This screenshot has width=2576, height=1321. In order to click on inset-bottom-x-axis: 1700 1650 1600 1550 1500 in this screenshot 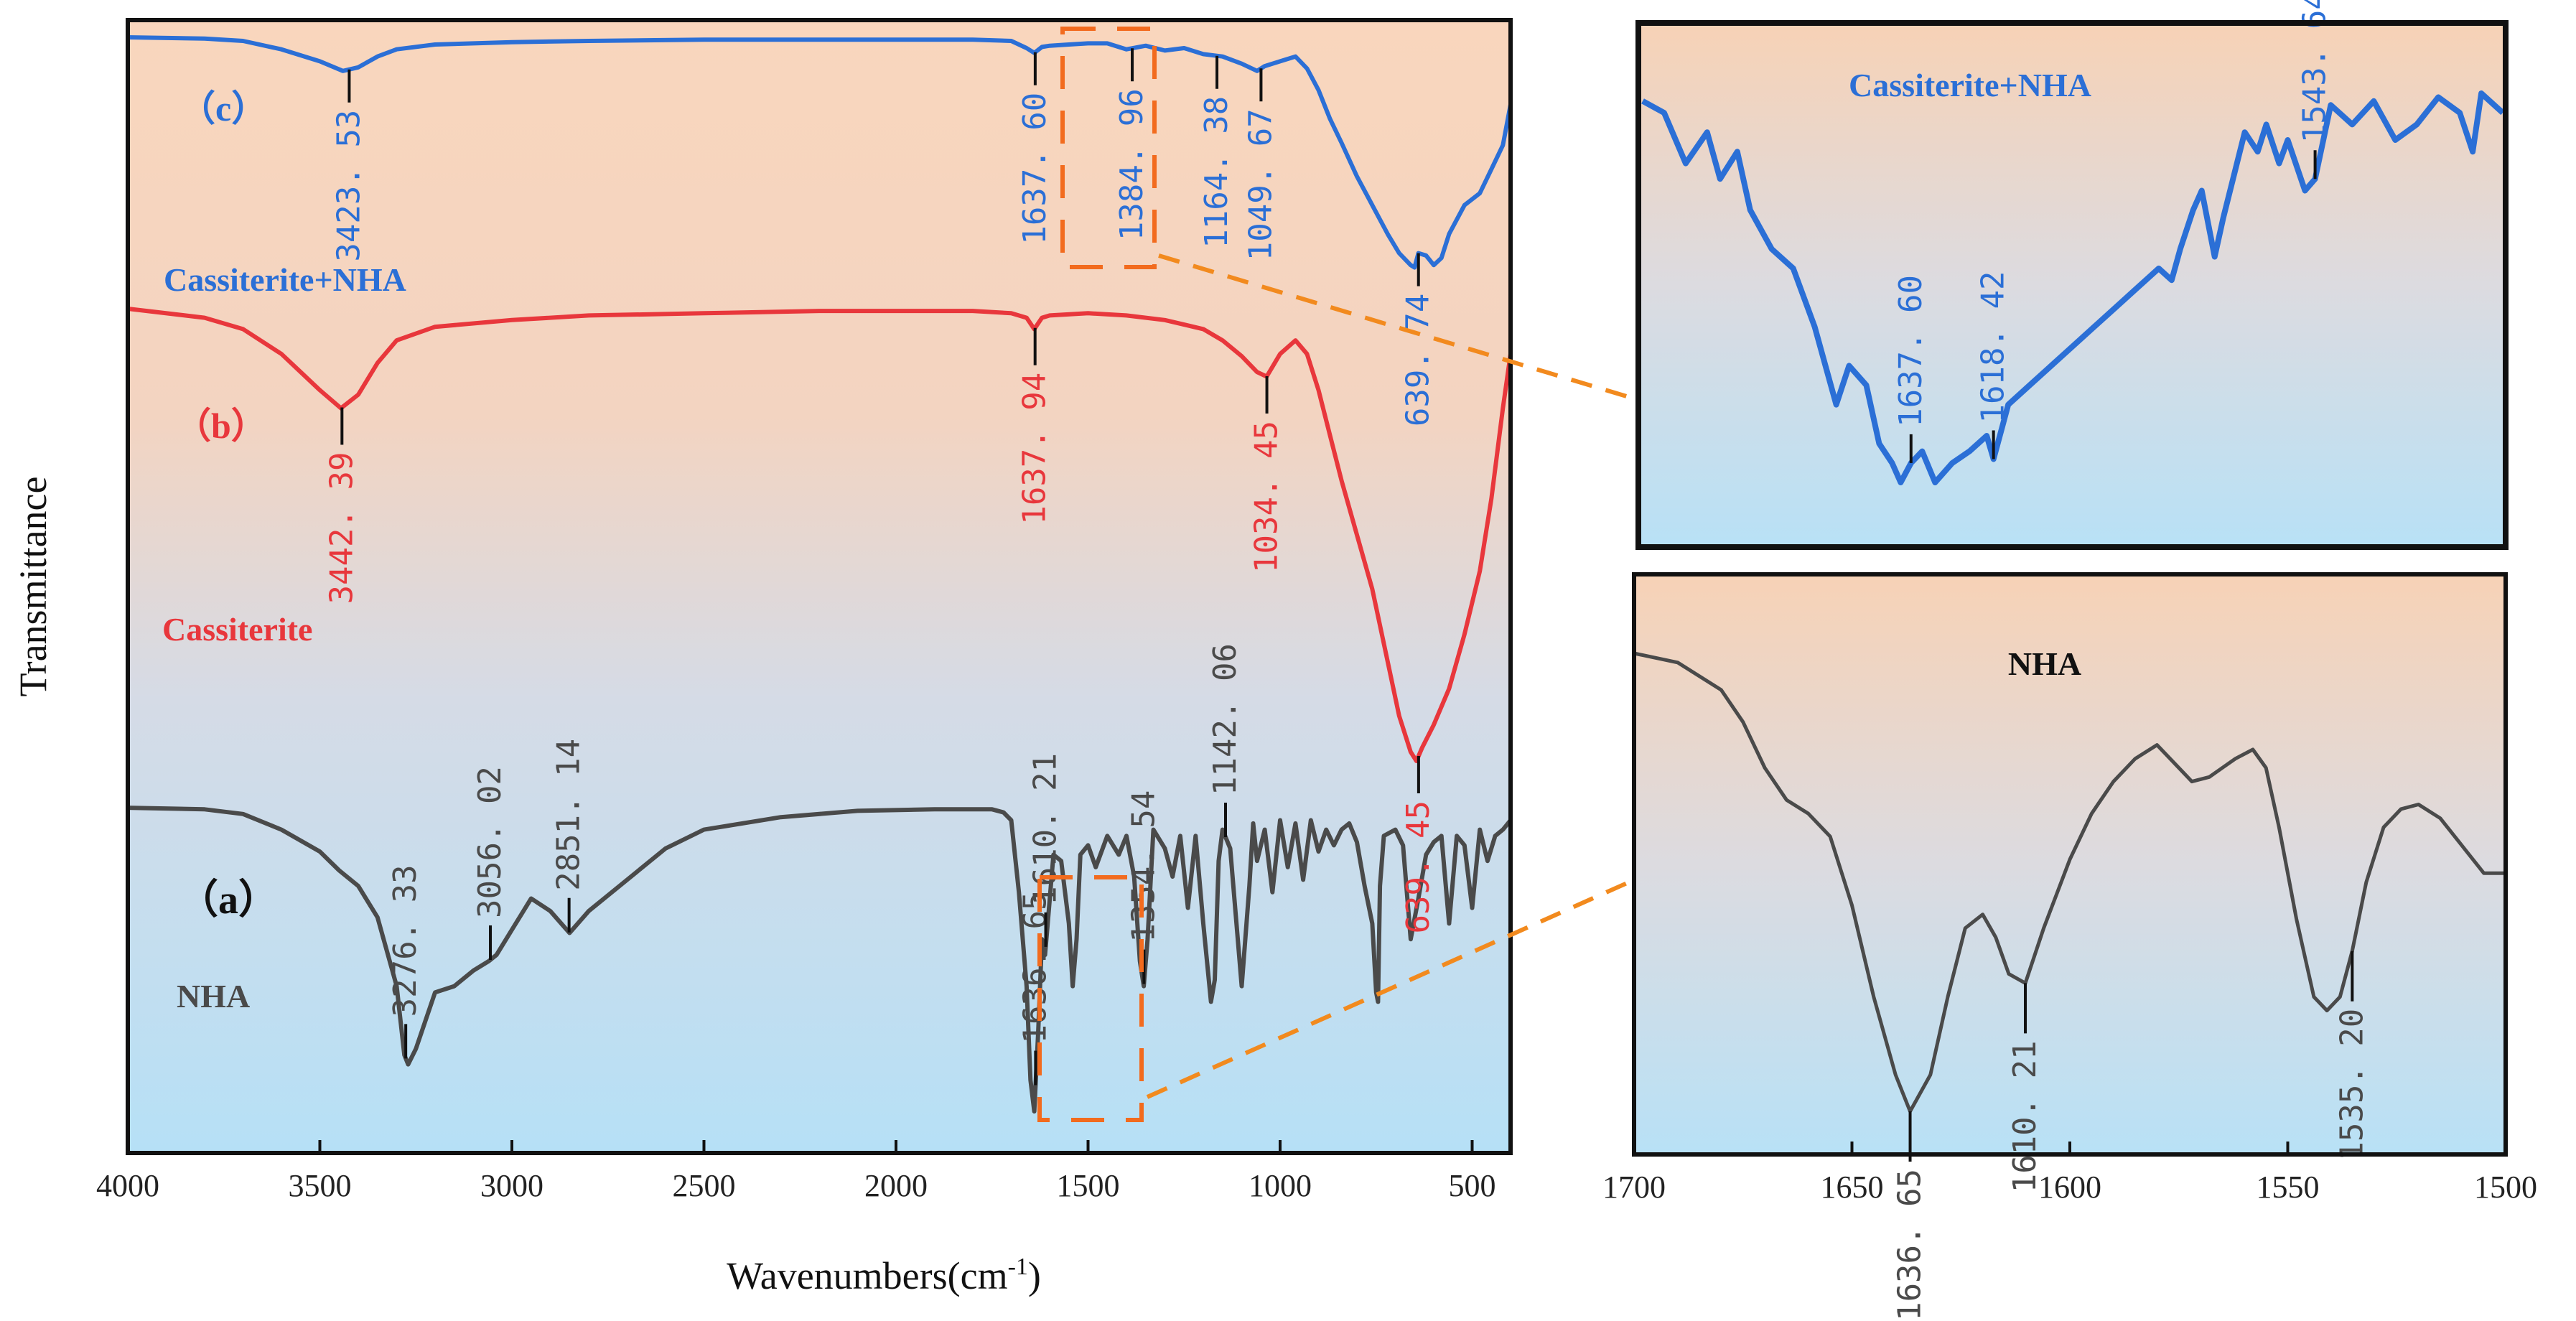, I will do `click(2069, 1173)`.